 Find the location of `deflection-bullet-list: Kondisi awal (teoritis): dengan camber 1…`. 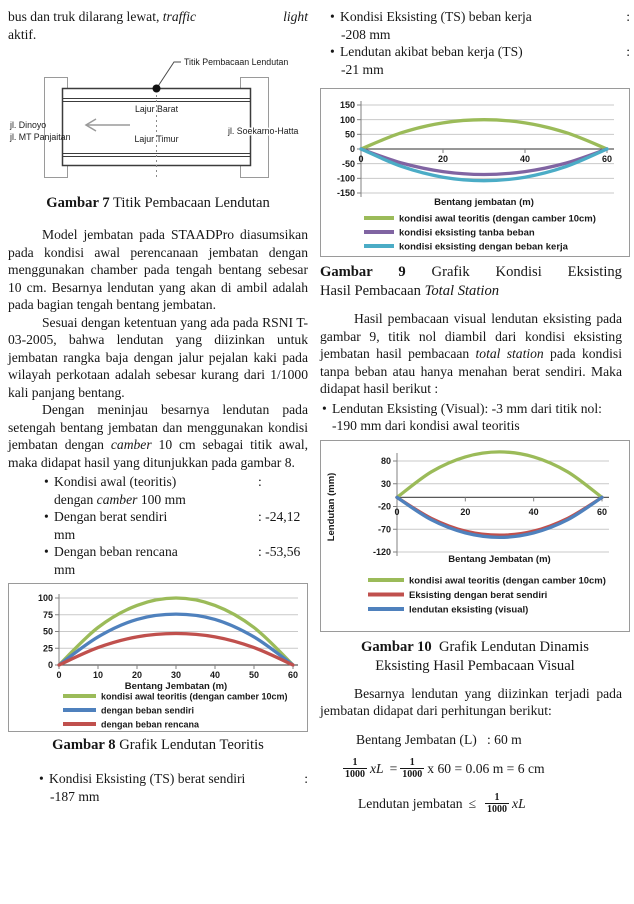

deflection-bullet-list: Kondisi awal (teoritis): dengan camber 1… is located at coordinates (158, 525).